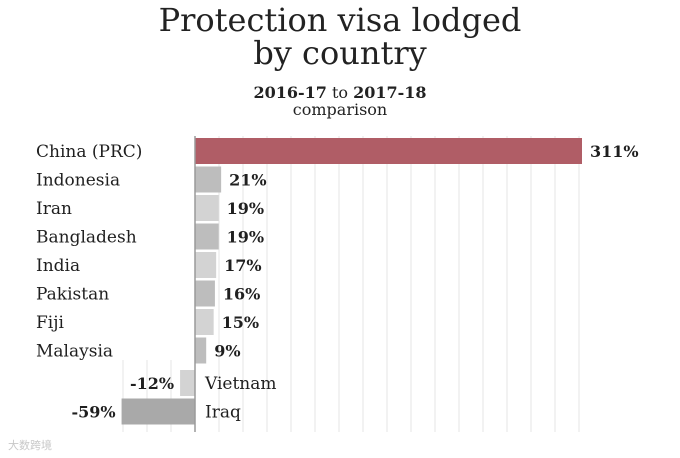 The image size is (680, 458). I want to click on chart-subtitle: comparison, so click(340, 109).